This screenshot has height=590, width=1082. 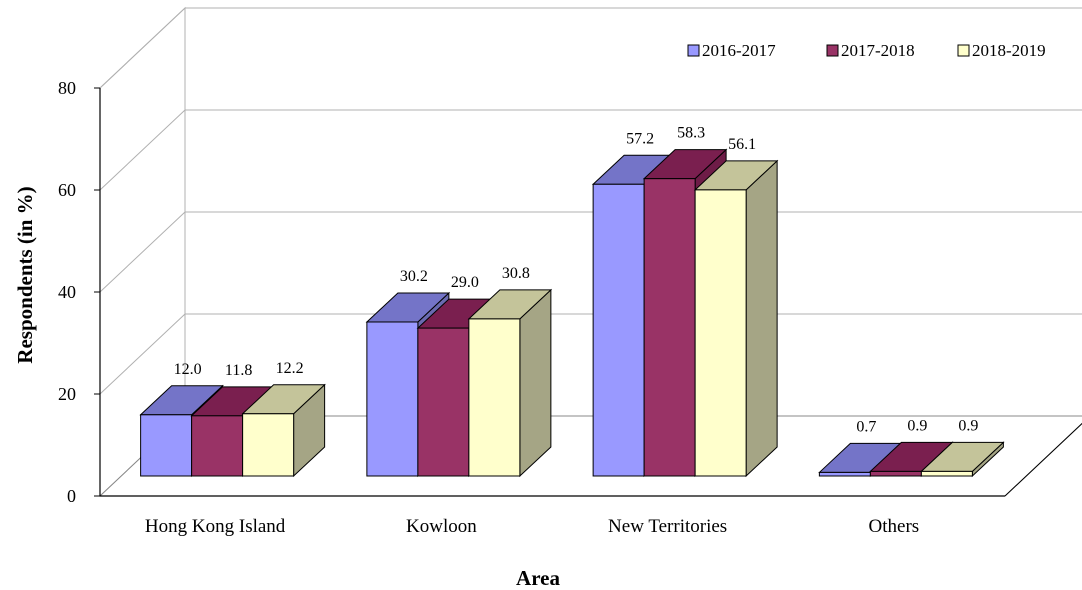 I want to click on data-label: 12.2, so click(x=290, y=368).